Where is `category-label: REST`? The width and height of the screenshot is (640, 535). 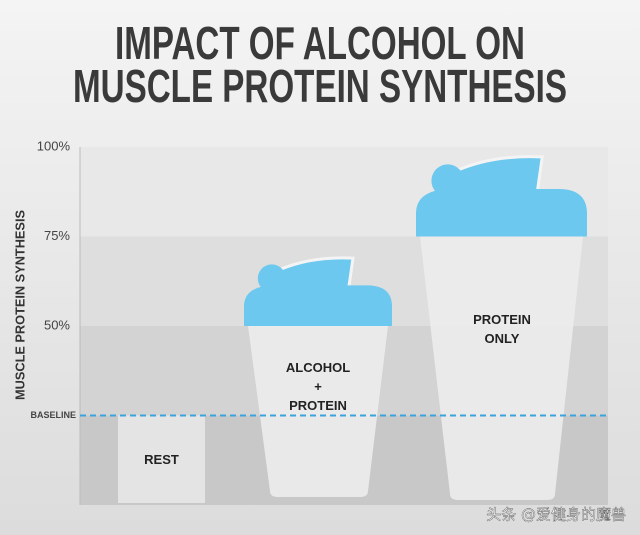
category-label: REST is located at coordinates (161, 460).